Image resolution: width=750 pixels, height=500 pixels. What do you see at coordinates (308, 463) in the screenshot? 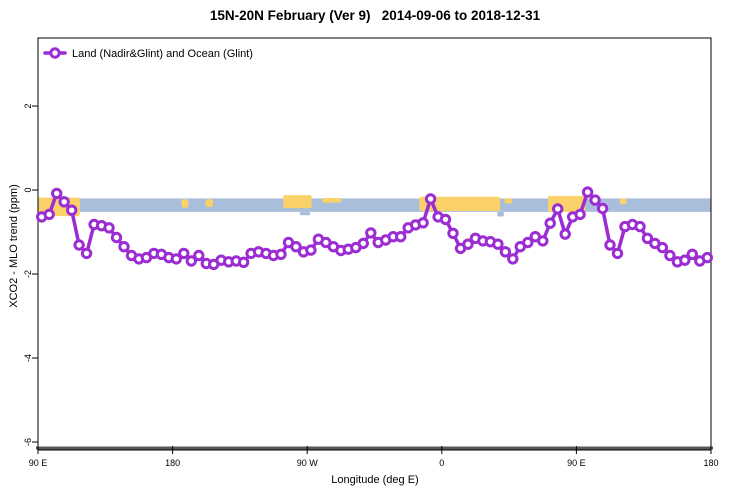
I see `x-tick-label: 90 W` at bounding box center [308, 463].